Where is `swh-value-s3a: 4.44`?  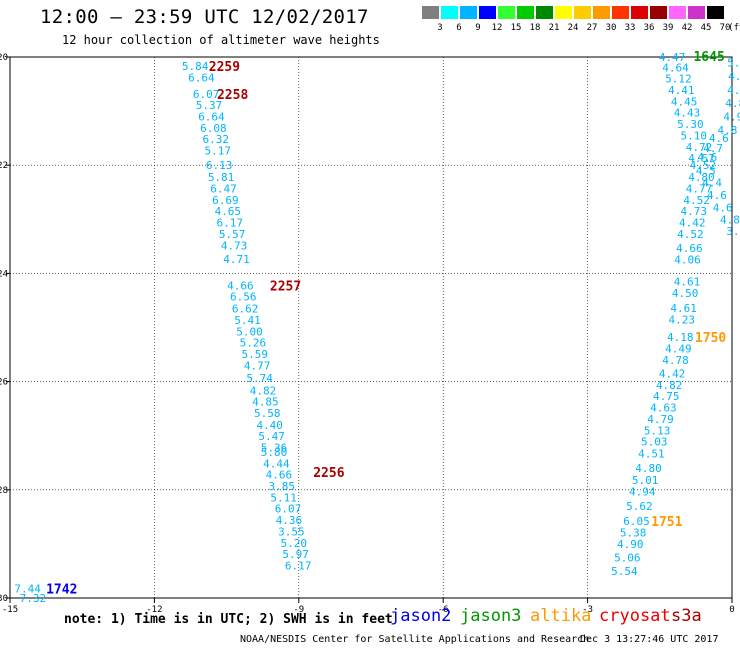
swh-value-s3a: 4.44 is located at coordinates (276, 463).